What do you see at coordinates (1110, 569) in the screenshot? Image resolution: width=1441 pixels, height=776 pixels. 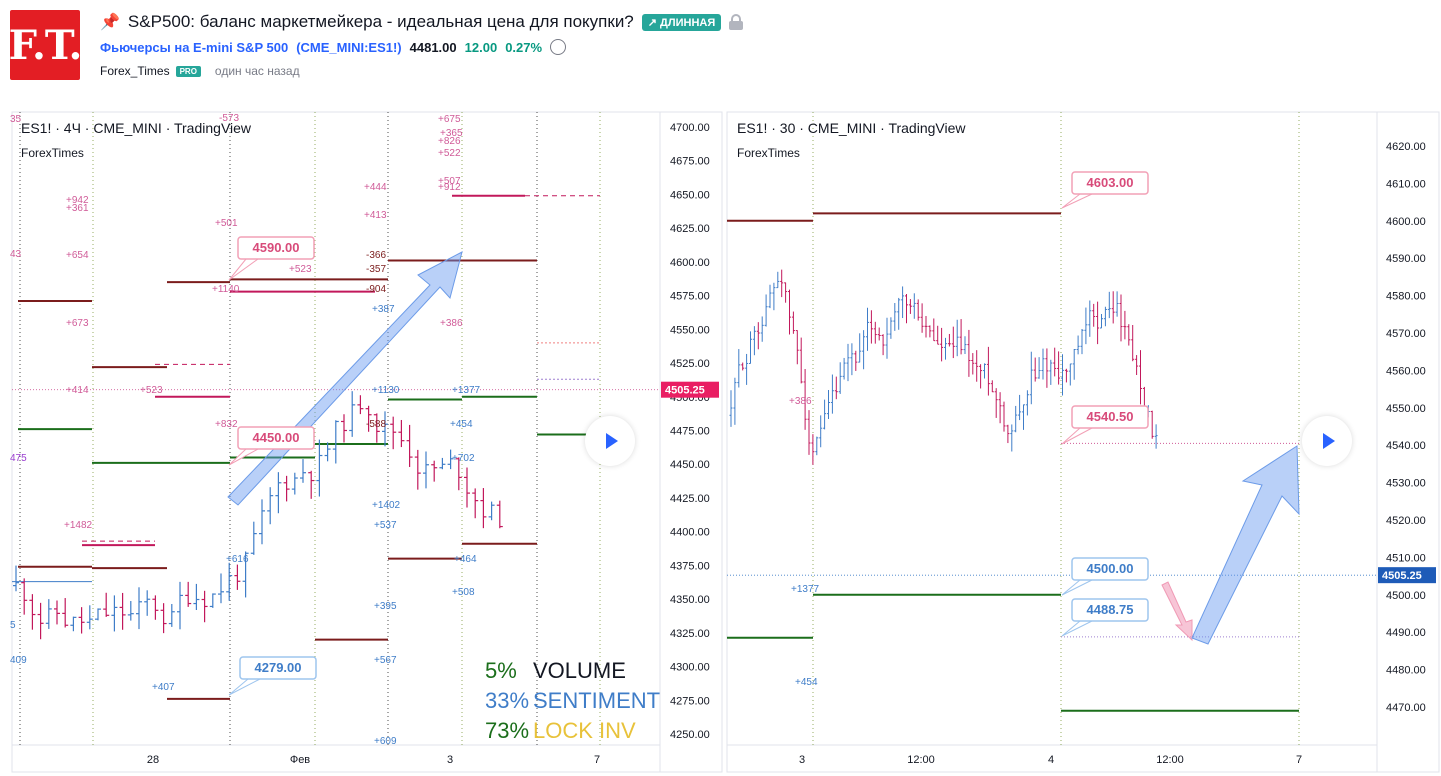 I see `callout-4500-box` at bounding box center [1110, 569].